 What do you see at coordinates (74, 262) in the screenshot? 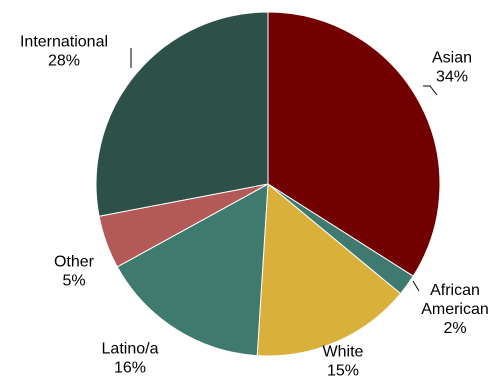
I see `category-label: Other` at bounding box center [74, 262].